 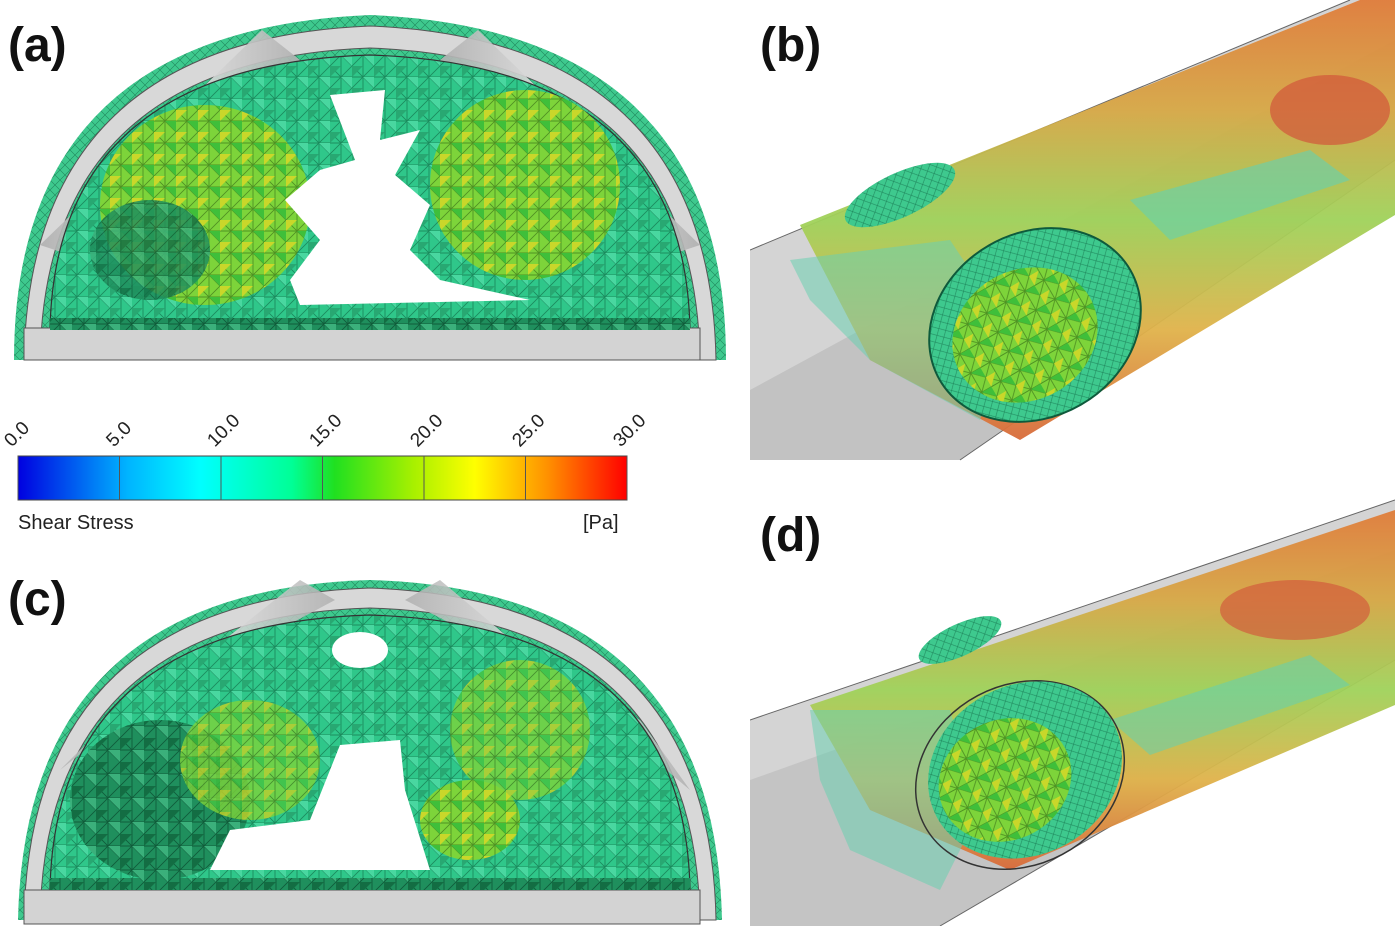 What do you see at coordinates (791, 45) in the screenshot?
I see `panel-b-label: (b)` at bounding box center [791, 45].